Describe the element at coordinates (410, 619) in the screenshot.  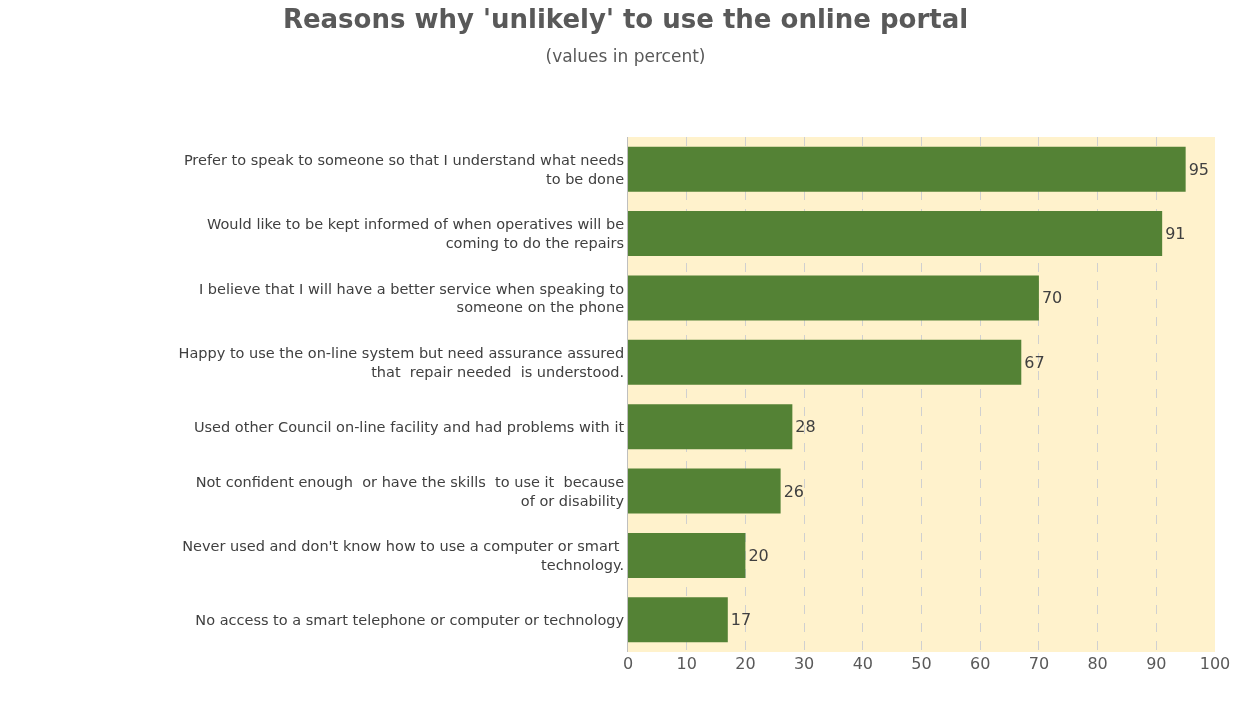
I see `y-tick-label: No access to a smart telephone or computer or technology` at that location.